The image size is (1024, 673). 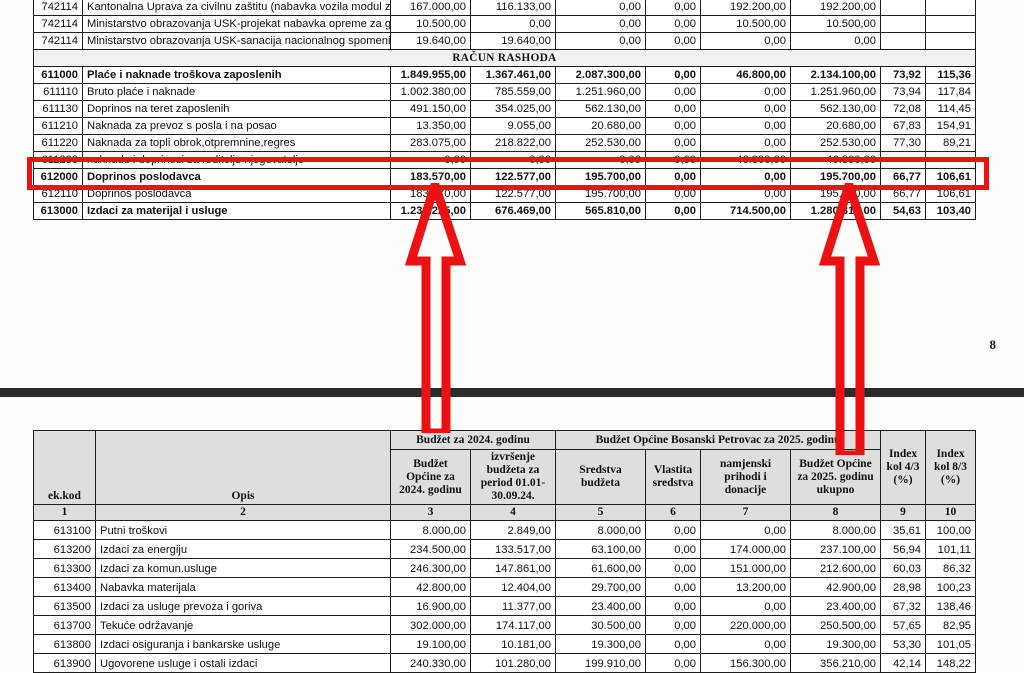 I want to click on header-index-83: Index kol 8/3 (%), so click(x=951, y=467).